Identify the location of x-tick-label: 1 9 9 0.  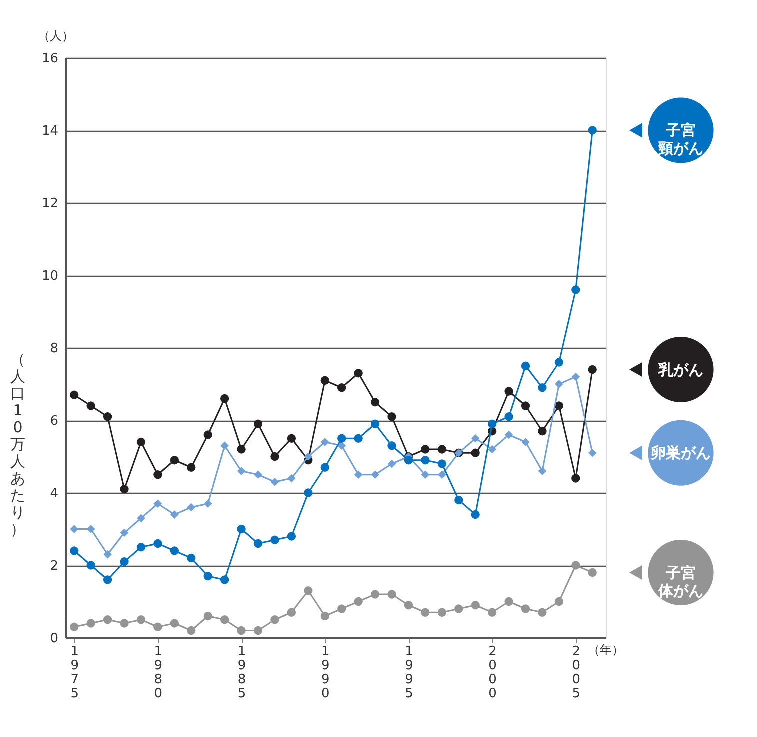
(325, 673).